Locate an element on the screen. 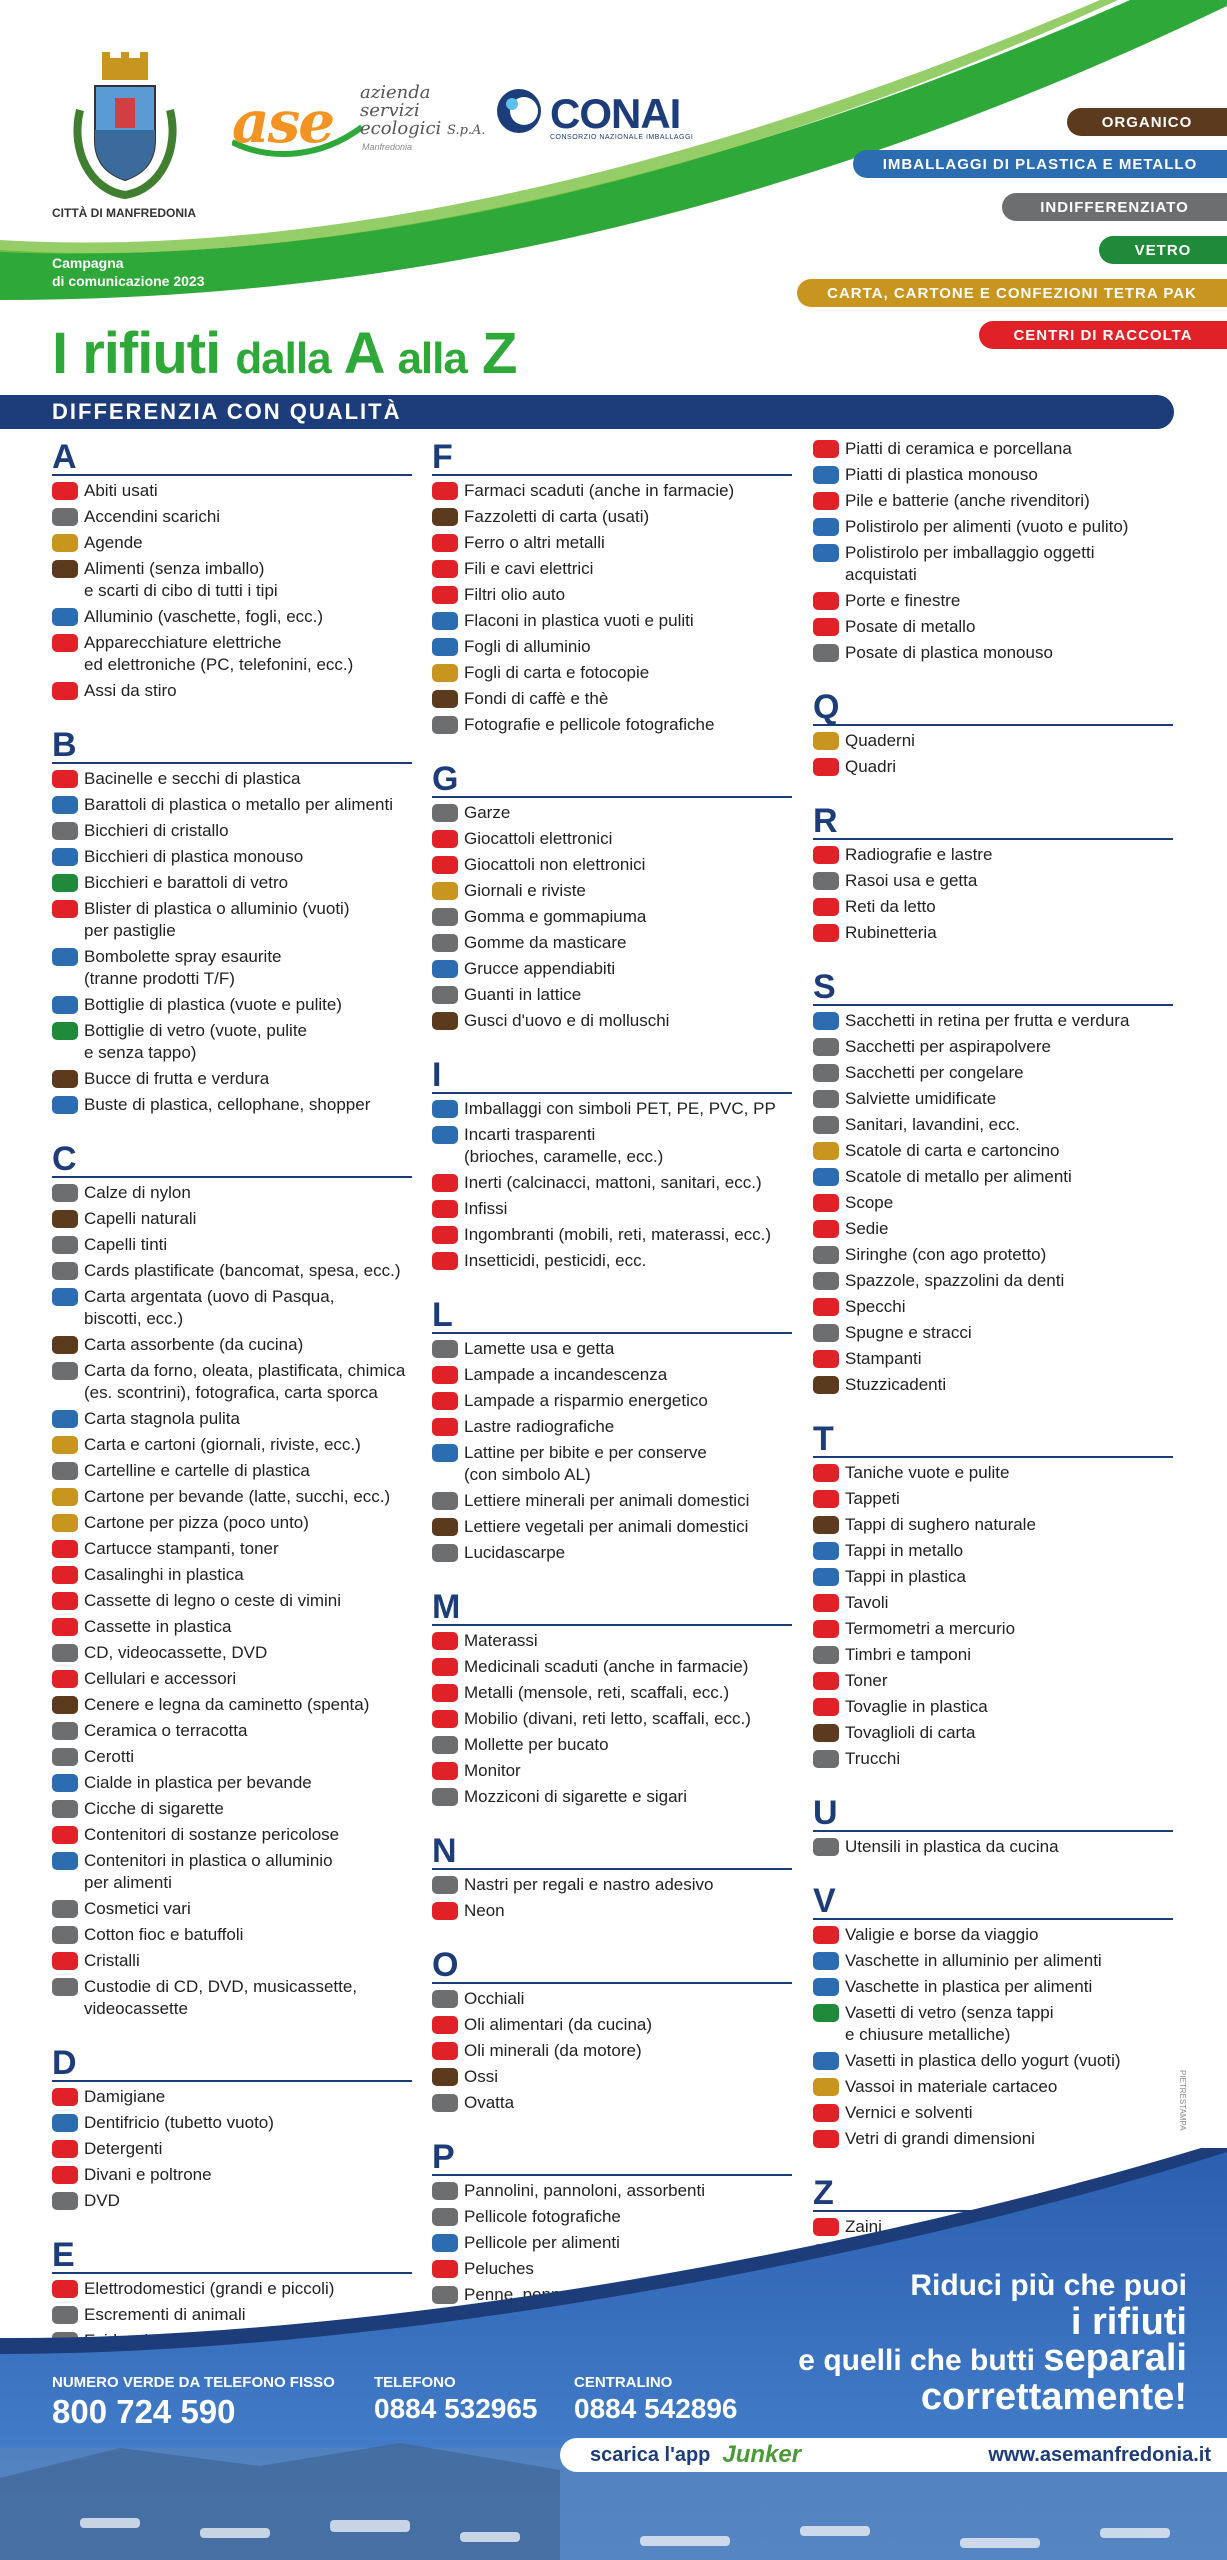 The image size is (1227, 2560). website-link: www.asemanfredonia.it is located at coordinates (1099, 2454).